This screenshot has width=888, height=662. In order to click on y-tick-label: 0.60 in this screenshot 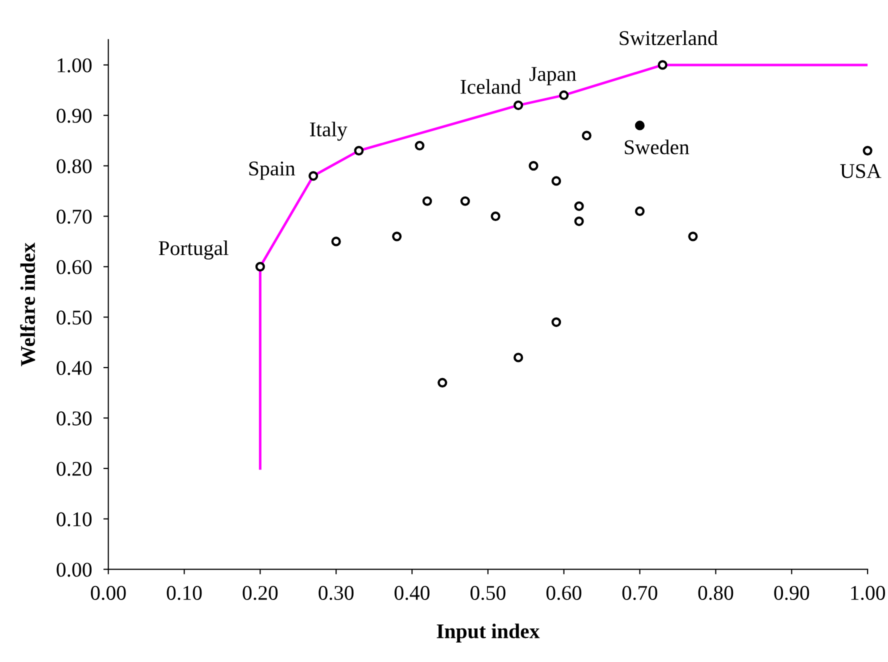, I will do `click(74, 267)`.